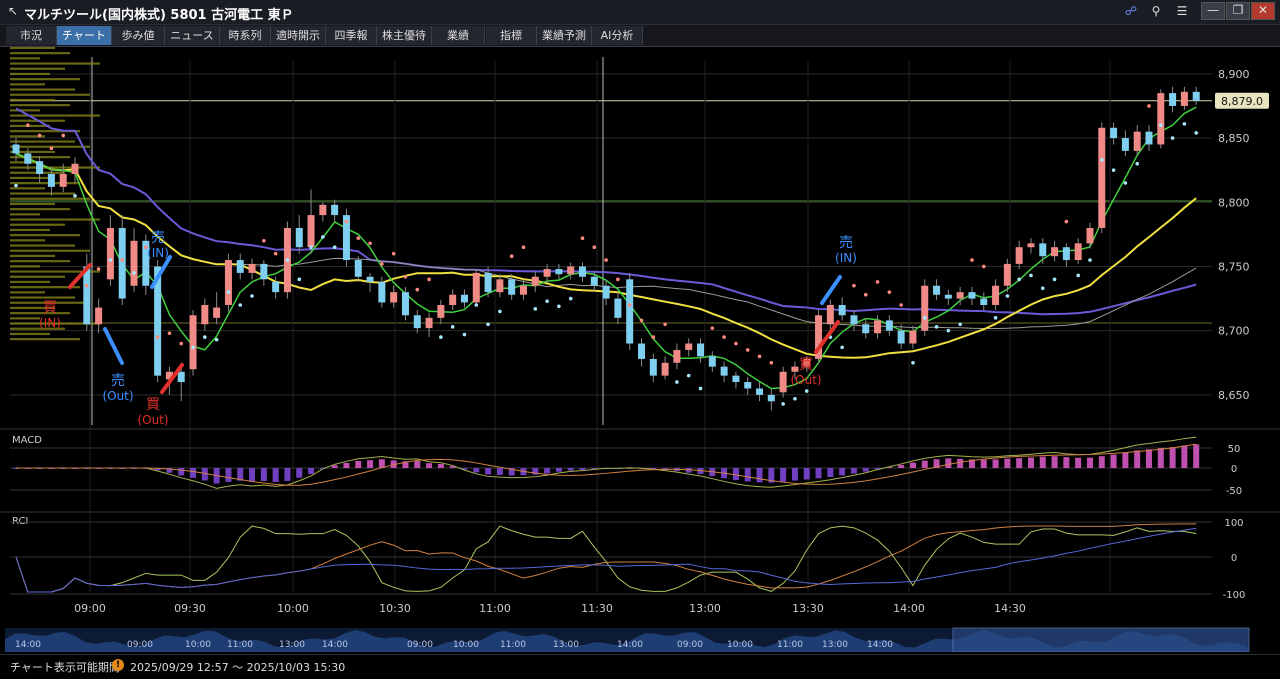  Describe the element at coordinates (790, 645) in the screenshot. I see `overview-tick-label: 11:00` at that location.